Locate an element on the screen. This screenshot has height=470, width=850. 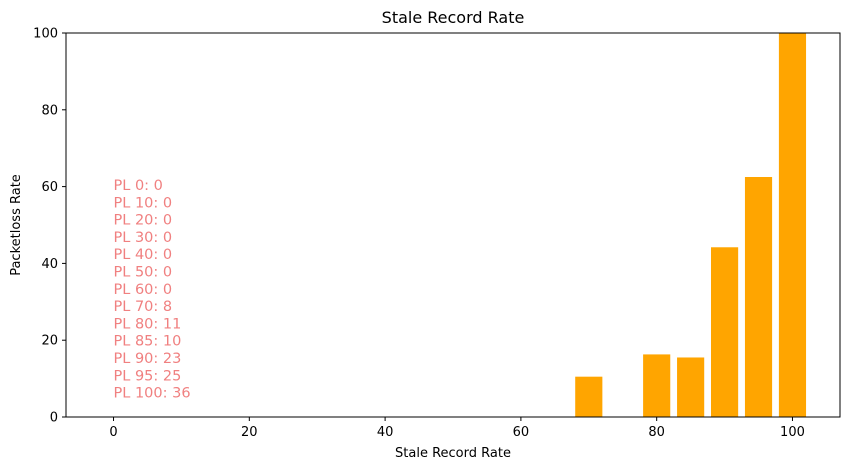
y-tick-label: 40 is located at coordinates (49, 264).